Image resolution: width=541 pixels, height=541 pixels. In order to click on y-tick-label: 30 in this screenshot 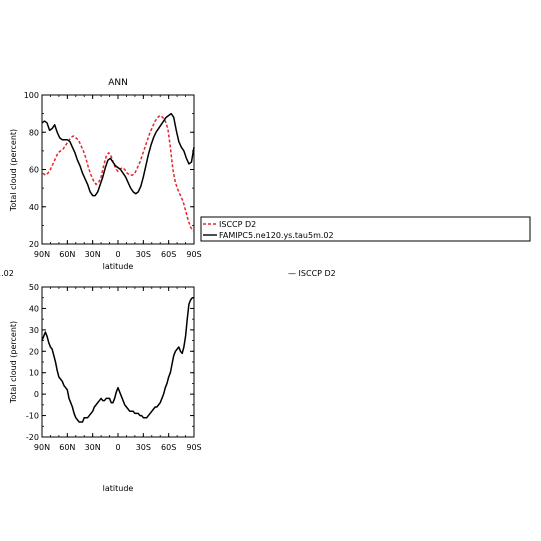, I will do `click(34, 330)`.